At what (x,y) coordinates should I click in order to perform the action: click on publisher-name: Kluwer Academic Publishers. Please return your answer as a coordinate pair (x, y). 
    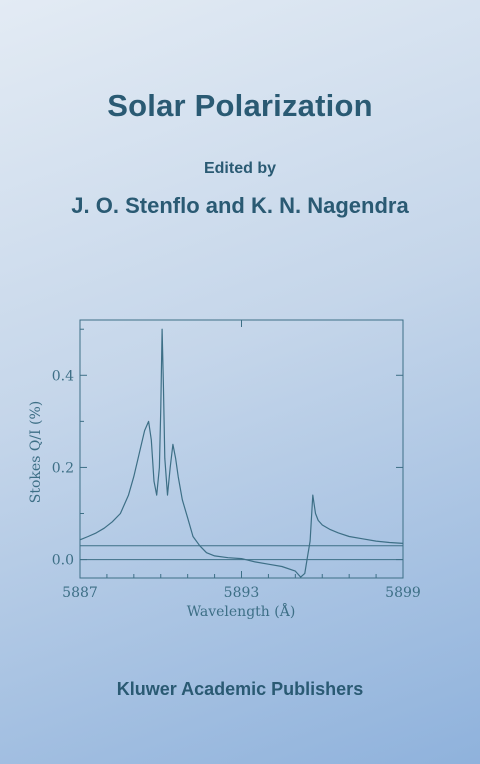
    Looking at the image, I should click on (240, 689).